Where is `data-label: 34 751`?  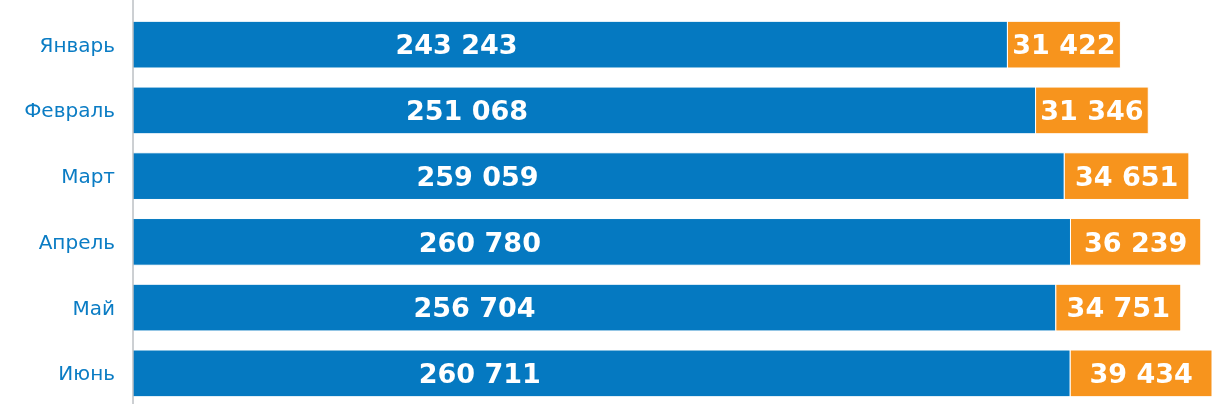 data-label: 34 751 is located at coordinates (1118, 308).